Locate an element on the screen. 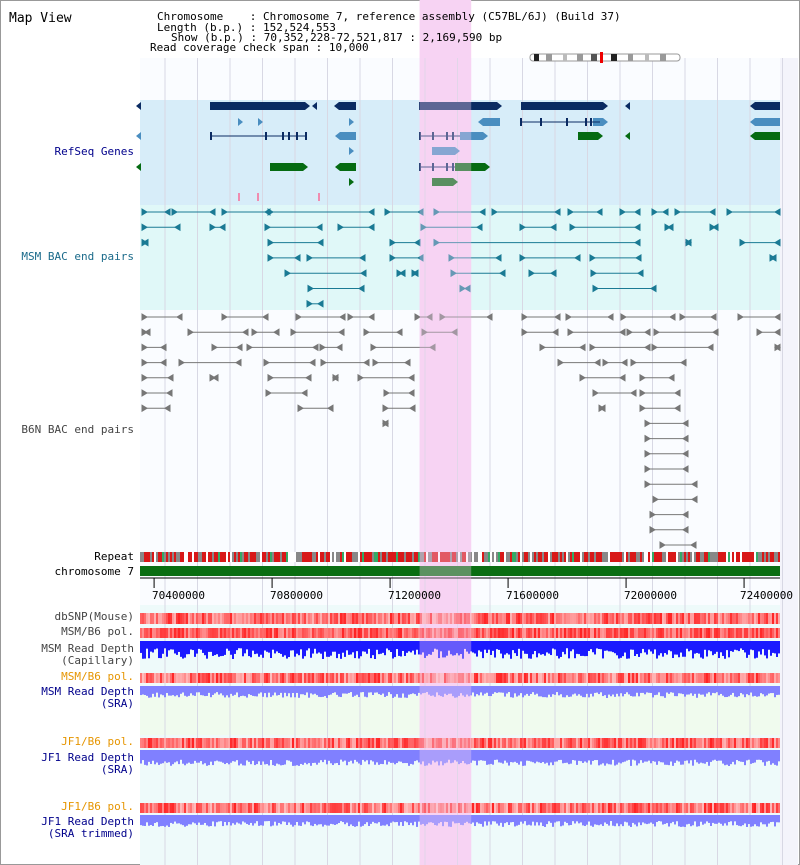  track-label-jf1-b6-pol-2: JF1/B6 pol. is located at coordinates (97, 806).